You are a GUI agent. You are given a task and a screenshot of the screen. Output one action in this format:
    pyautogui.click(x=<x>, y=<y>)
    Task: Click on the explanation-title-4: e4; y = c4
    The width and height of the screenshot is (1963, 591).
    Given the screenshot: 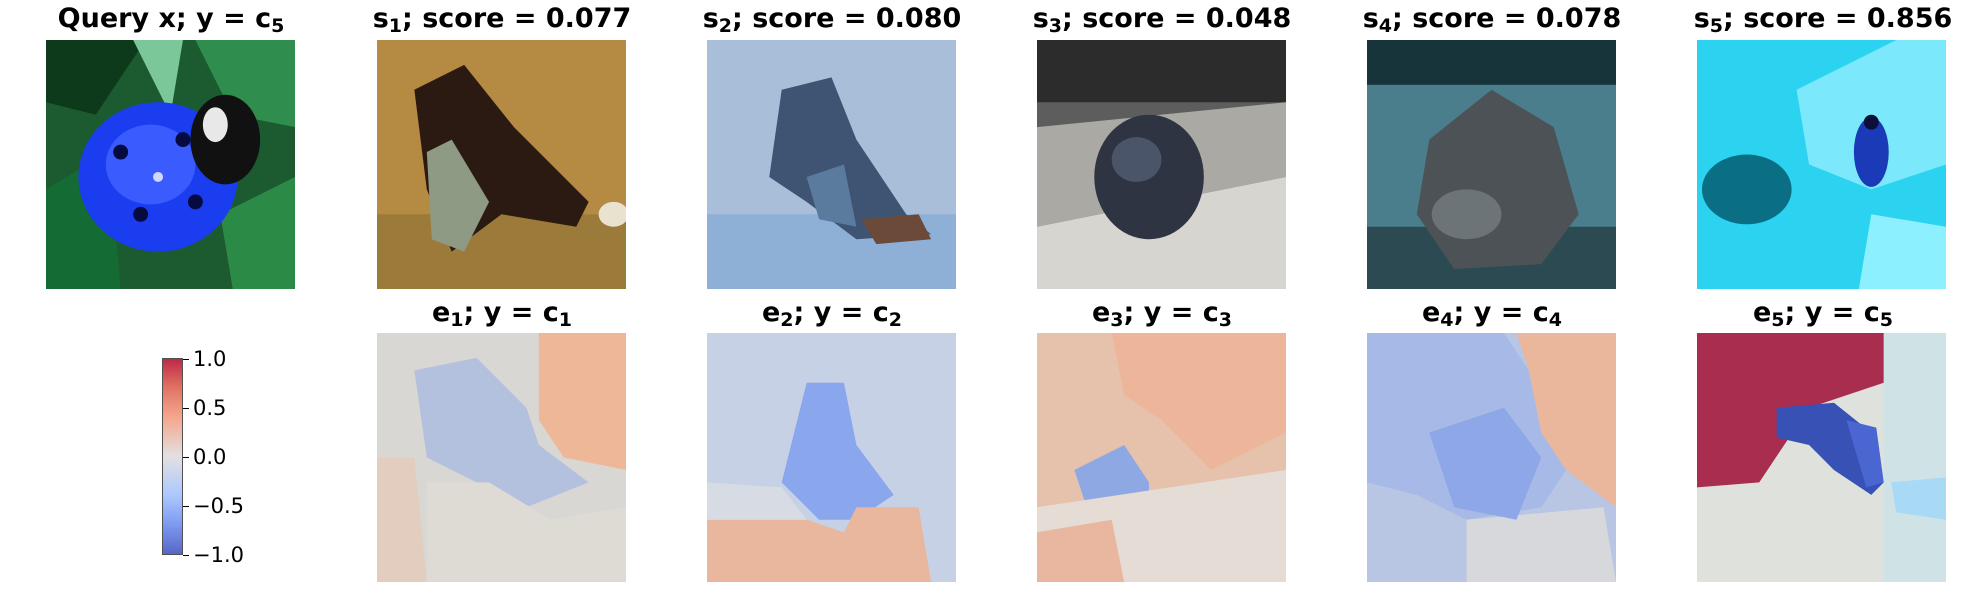 What is the action you would take?
    pyautogui.click(x=1492, y=314)
    